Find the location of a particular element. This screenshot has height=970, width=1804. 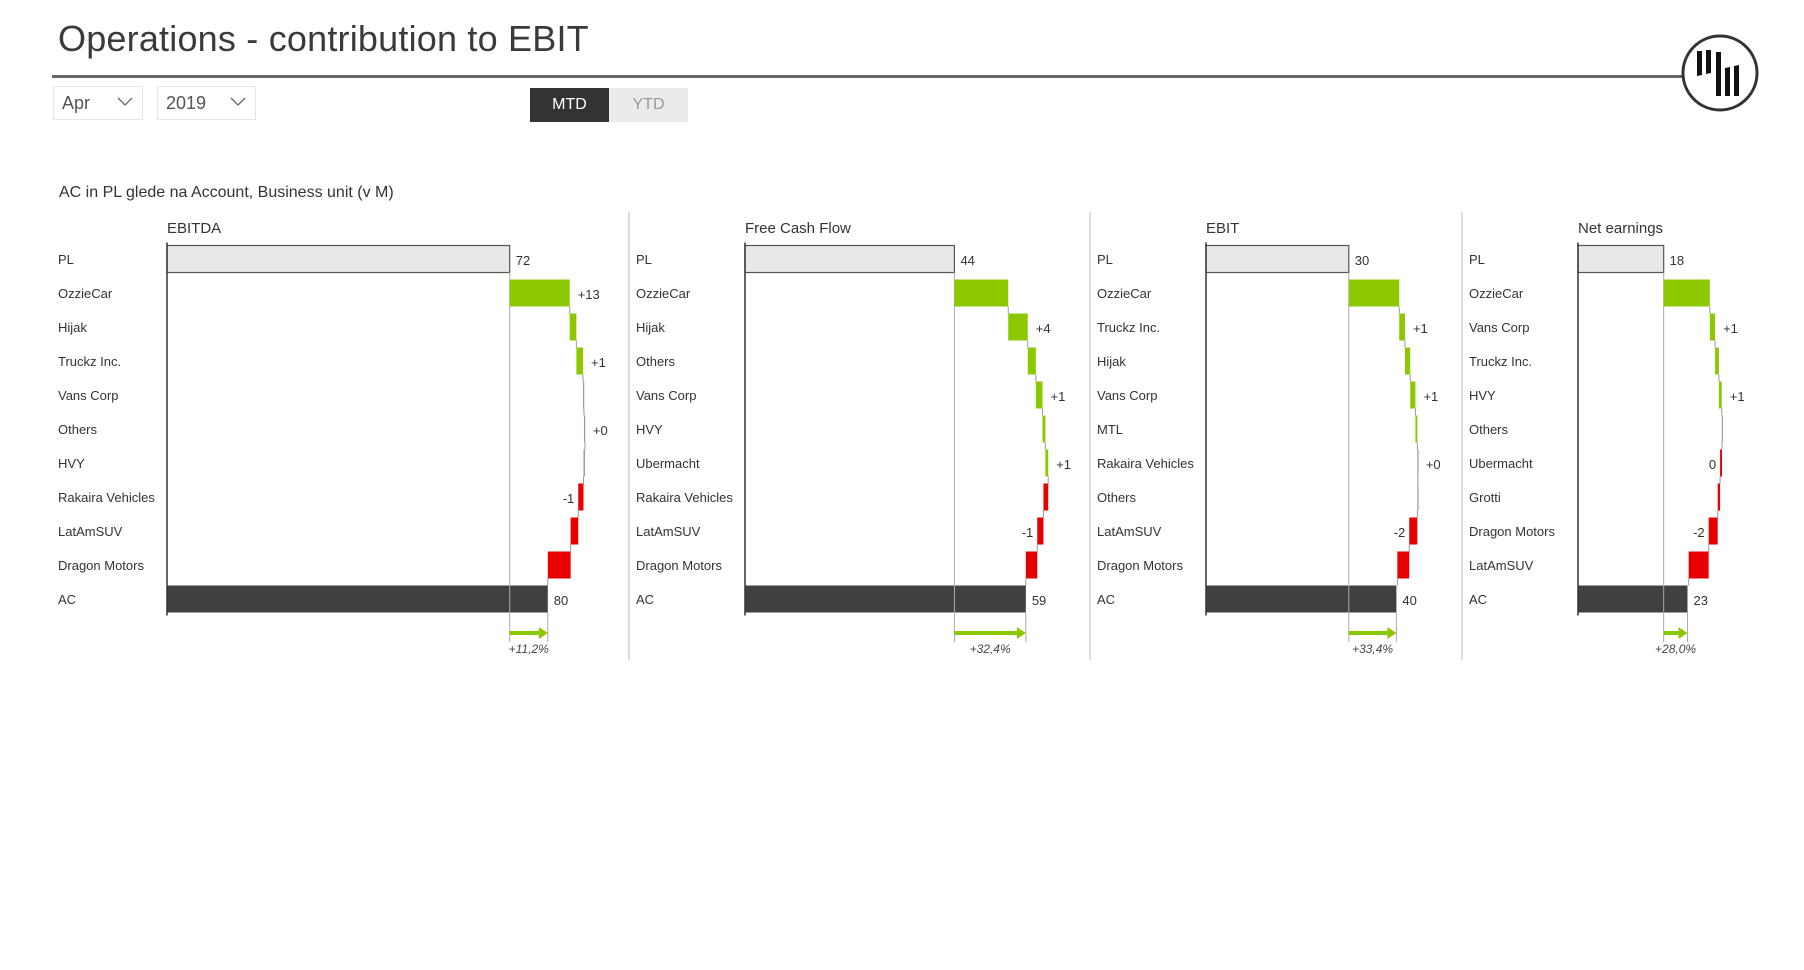

delta-percent-label: +33,4% is located at coordinates (1372, 649).